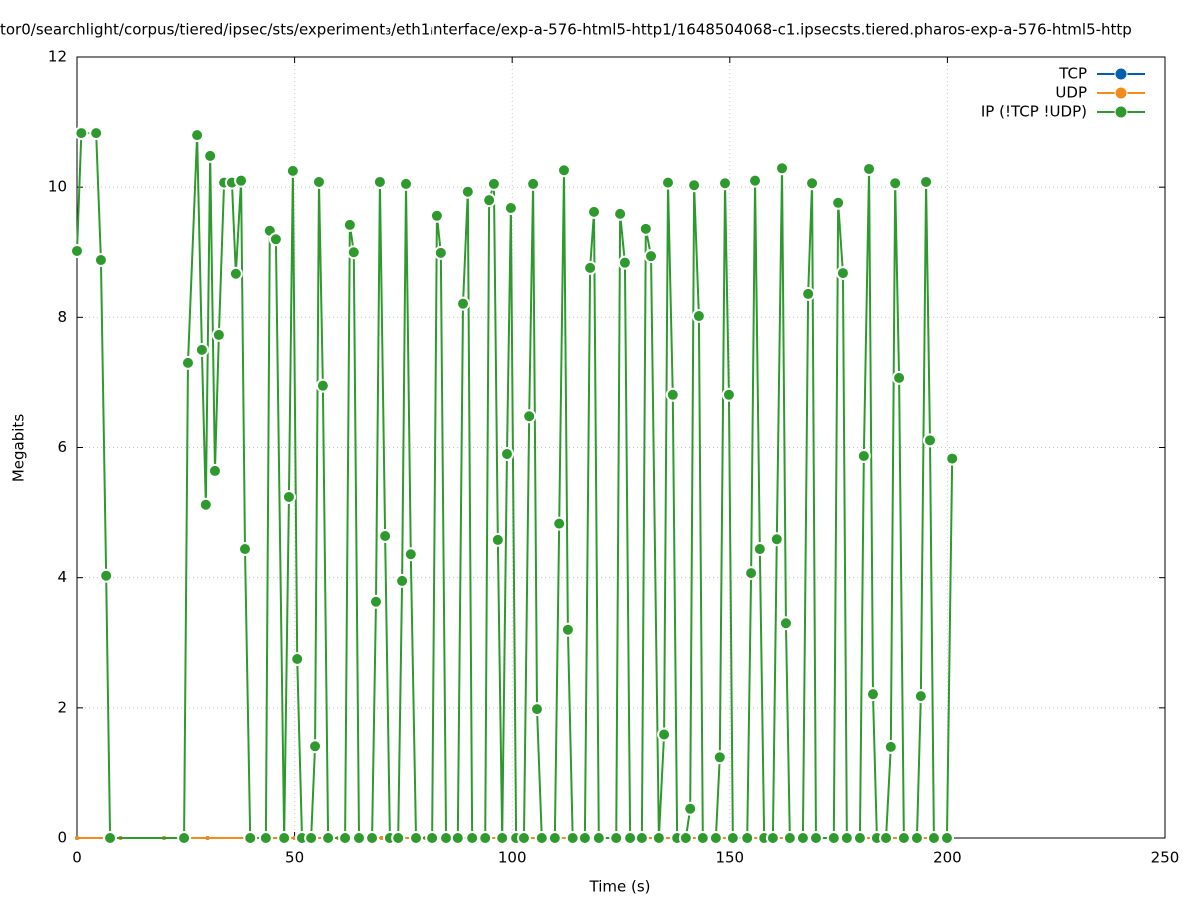  I want to click on legend-label: IP (!TCP !UDP), so click(1034, 112).